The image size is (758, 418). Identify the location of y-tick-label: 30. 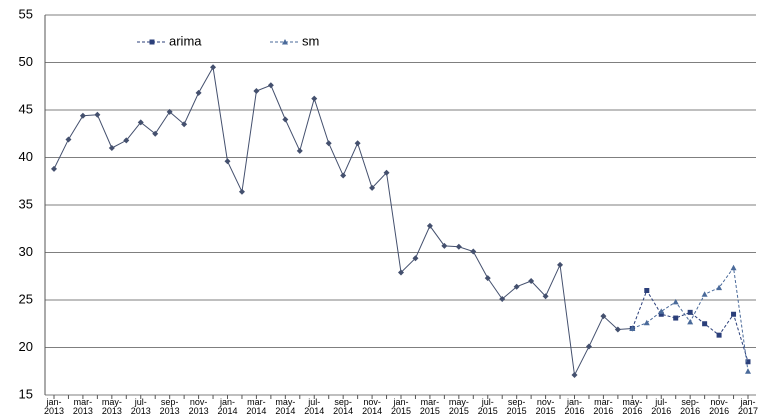
(26, 251).